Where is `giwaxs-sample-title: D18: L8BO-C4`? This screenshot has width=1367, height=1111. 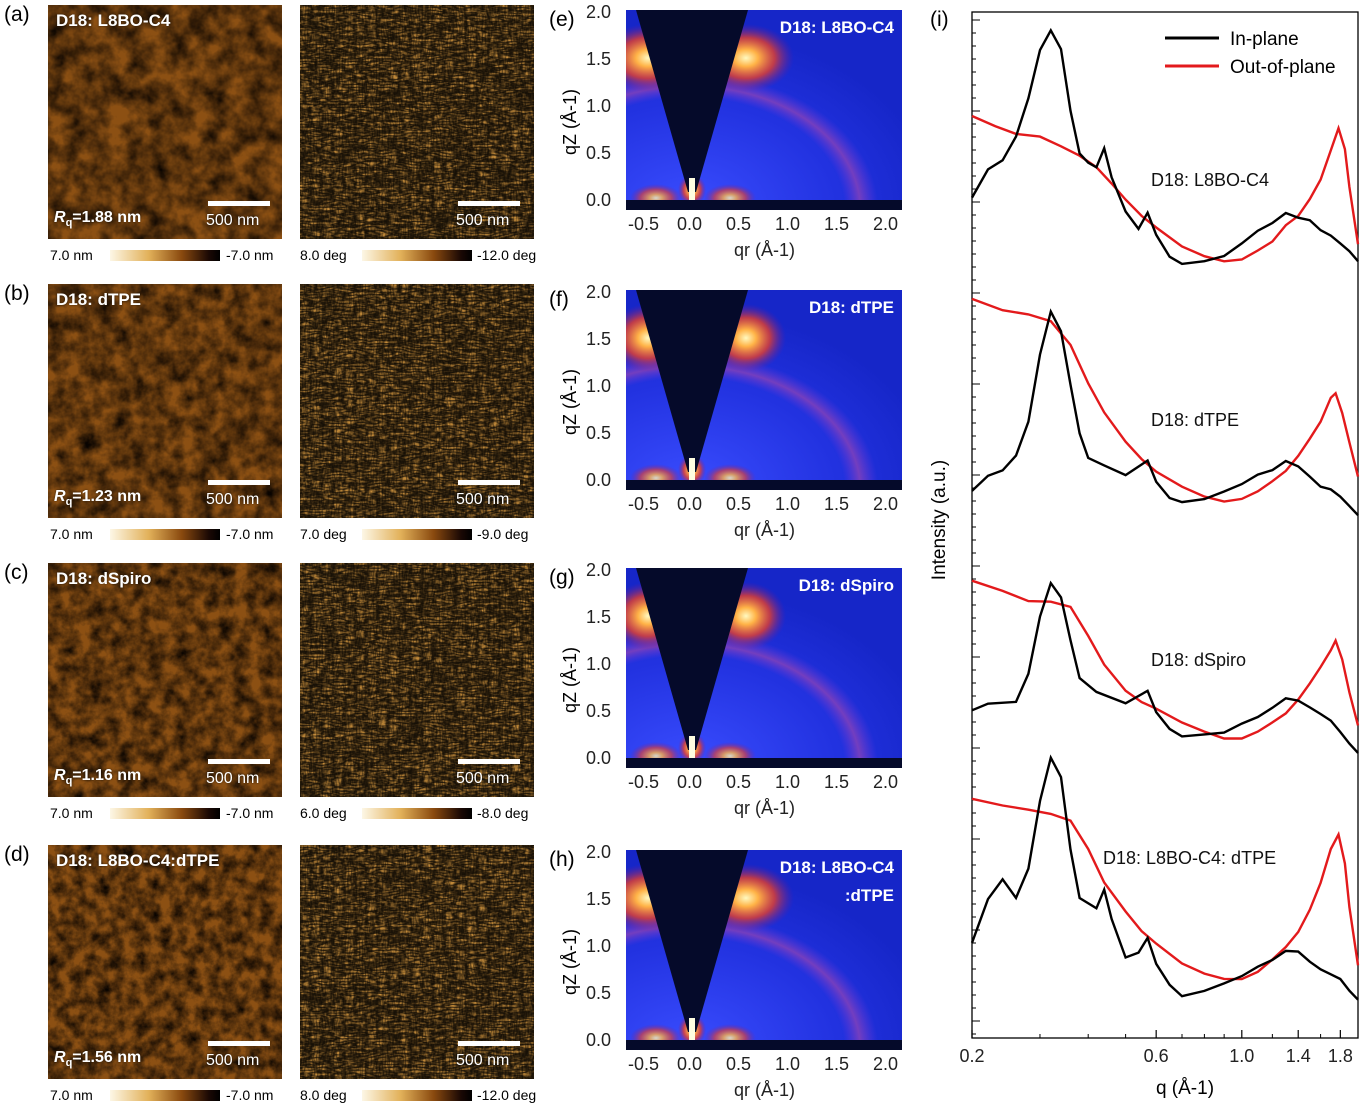 giwaxs-sample-title: D18: L8BO-C4 is located at coordinates (837, 28).